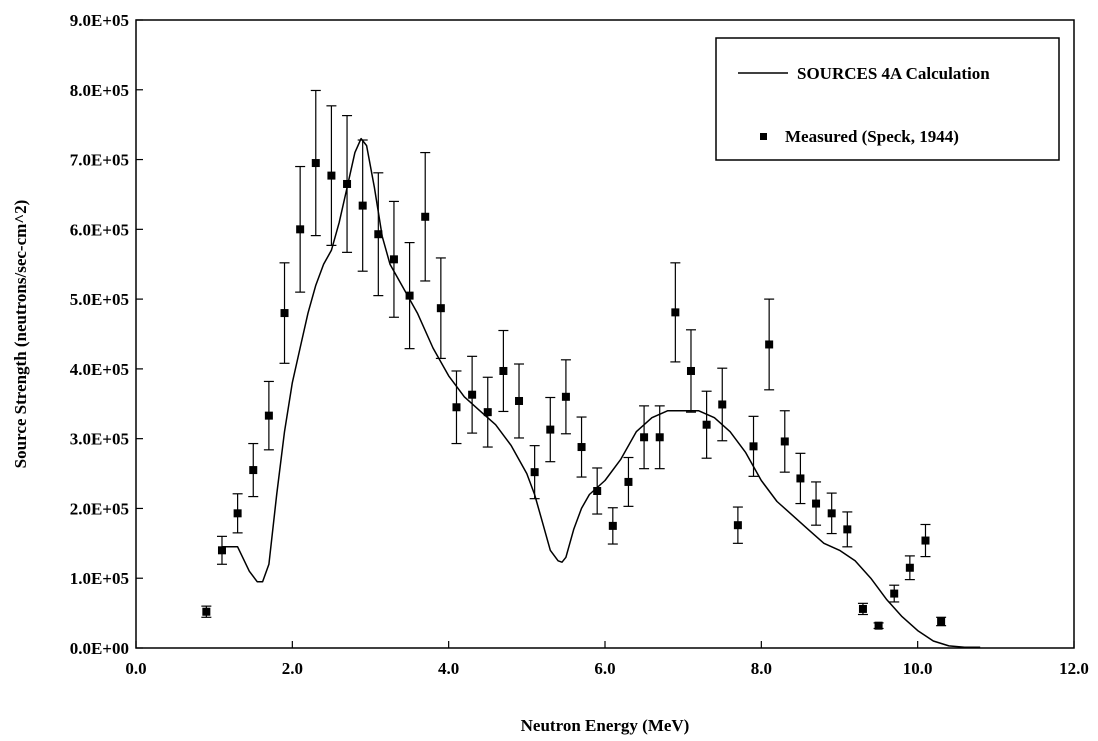 This screenshot has height=741, width=1098. What do you see at coordinates (918, 668) in the screenshot?
I see `x-tick-label: 10.0` at bounding box center [918, 668].